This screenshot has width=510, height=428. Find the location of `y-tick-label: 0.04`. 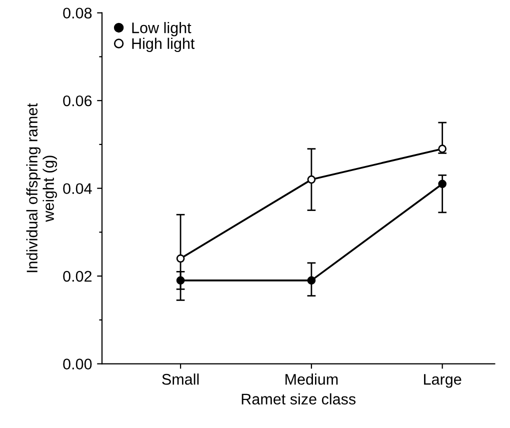

y-tick-label: 0.04 is located at coordinates (77, 188).